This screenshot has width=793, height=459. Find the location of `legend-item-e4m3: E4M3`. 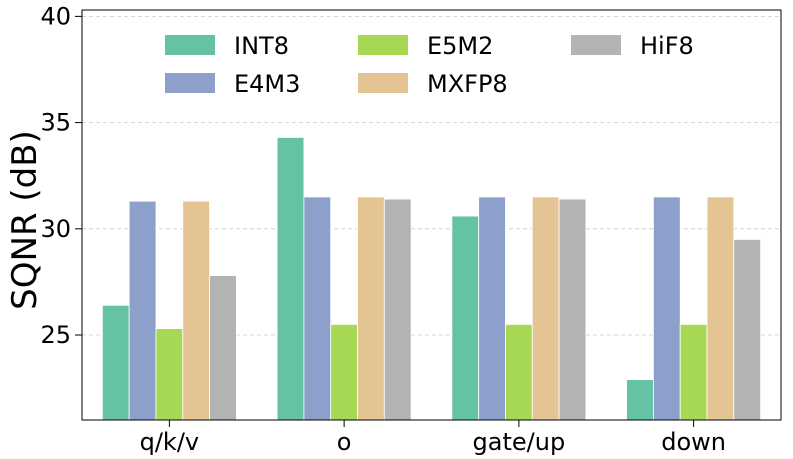

legend-item-e4m3: E4M3 is located at coordinates (232, 84).